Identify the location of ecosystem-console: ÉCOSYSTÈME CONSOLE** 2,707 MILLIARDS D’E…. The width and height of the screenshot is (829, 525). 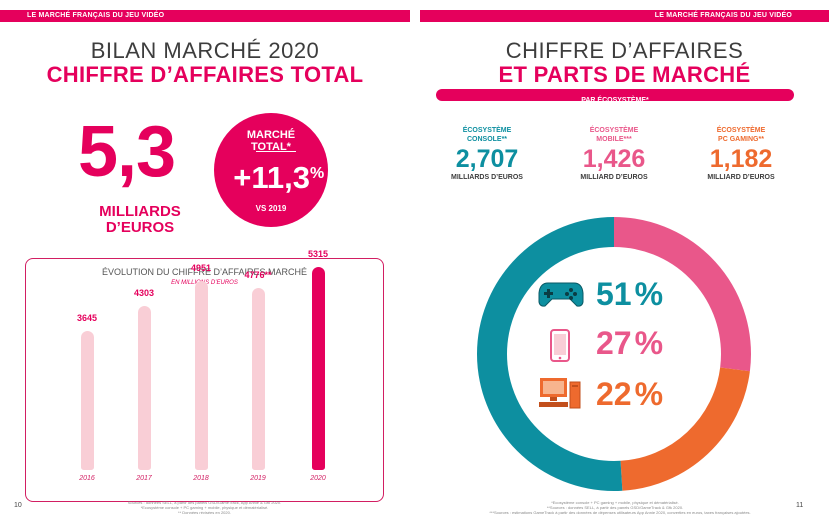
(487, 153).